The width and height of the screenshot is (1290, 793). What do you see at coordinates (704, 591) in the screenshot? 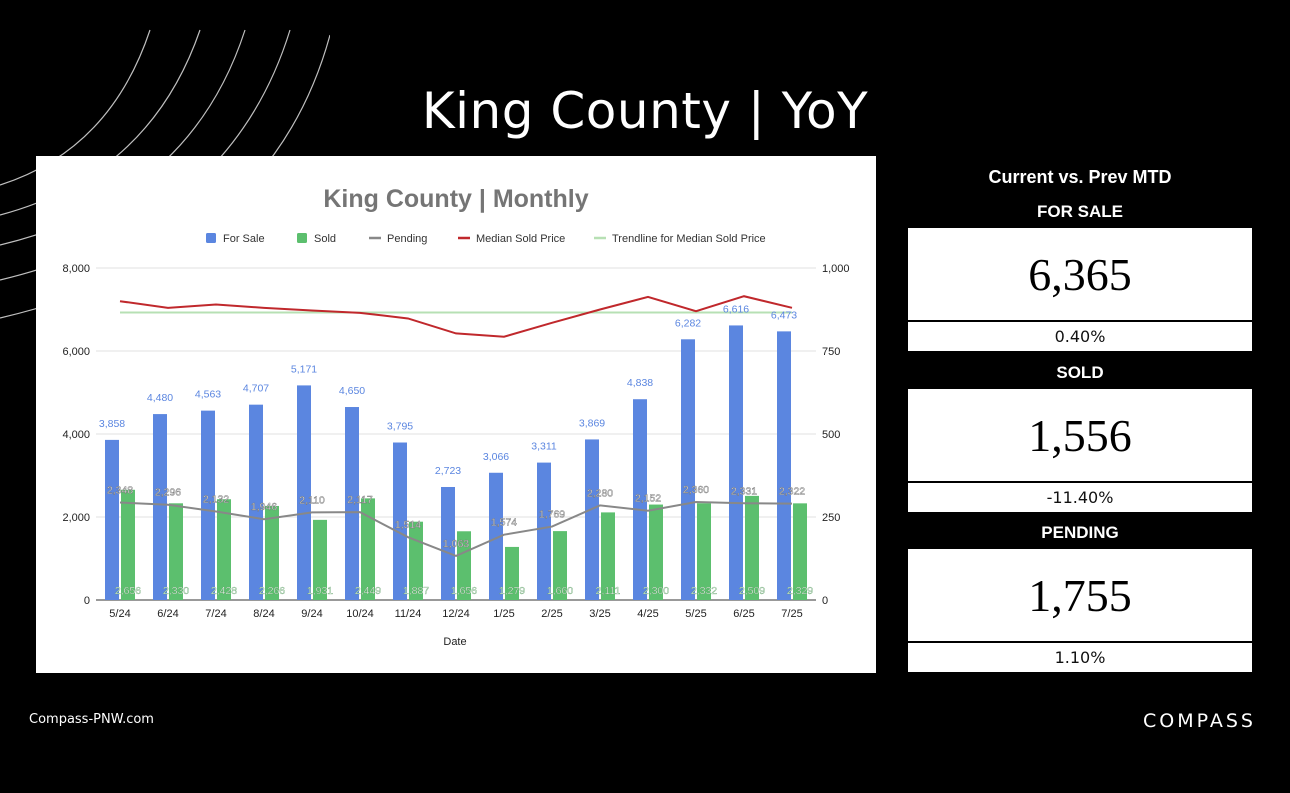
I see `sold-data-label: 2,332` at bounding box center [704, 591].